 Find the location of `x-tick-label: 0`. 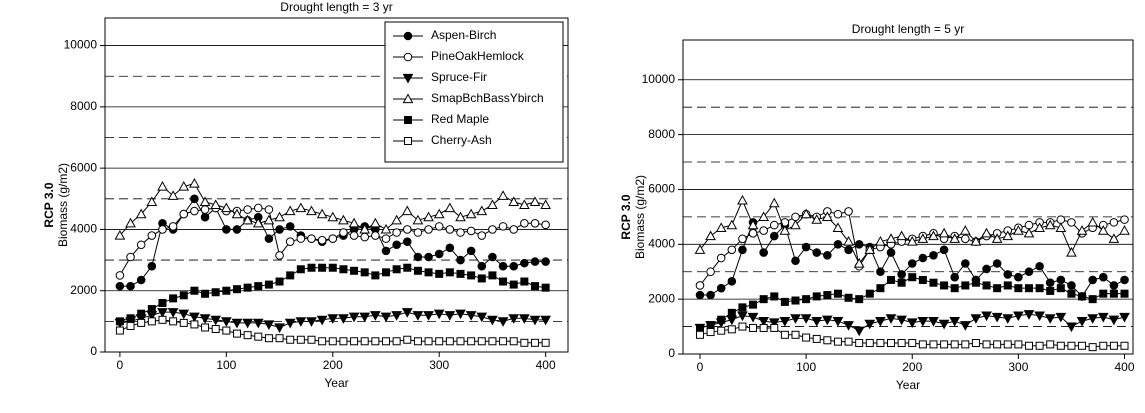

x-tick-label: 0 is located at coordinates (120, 365).